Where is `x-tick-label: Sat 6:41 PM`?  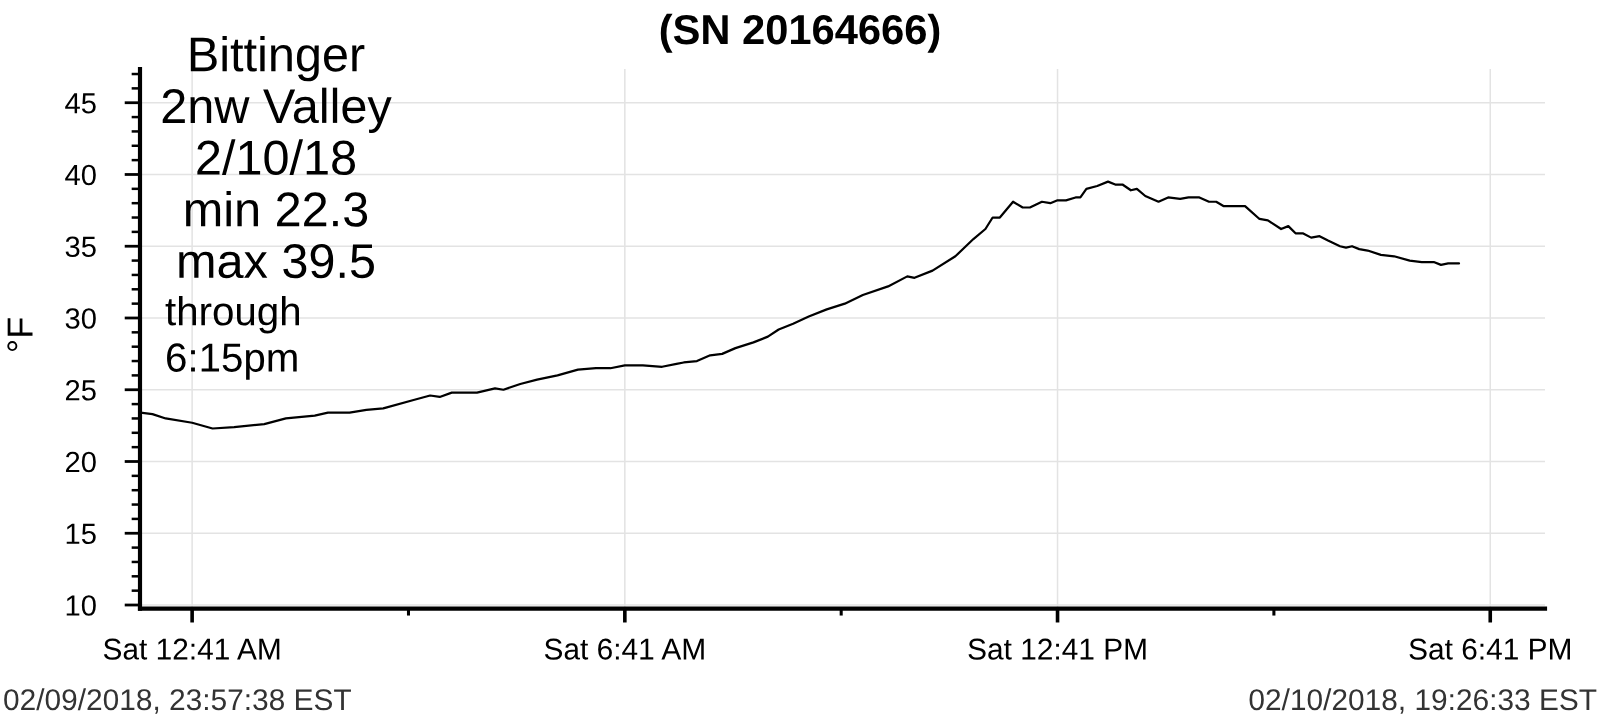
x-tick-label: Sat 6:41 PM is located at coordinates (1489, 649).